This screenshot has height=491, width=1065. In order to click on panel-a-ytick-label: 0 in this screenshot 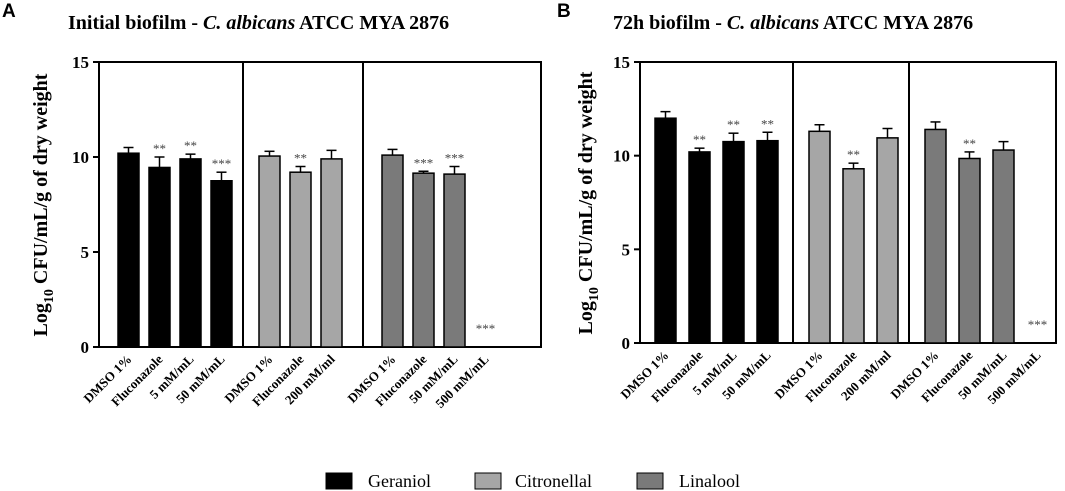, I will do `click(85, 347)`.